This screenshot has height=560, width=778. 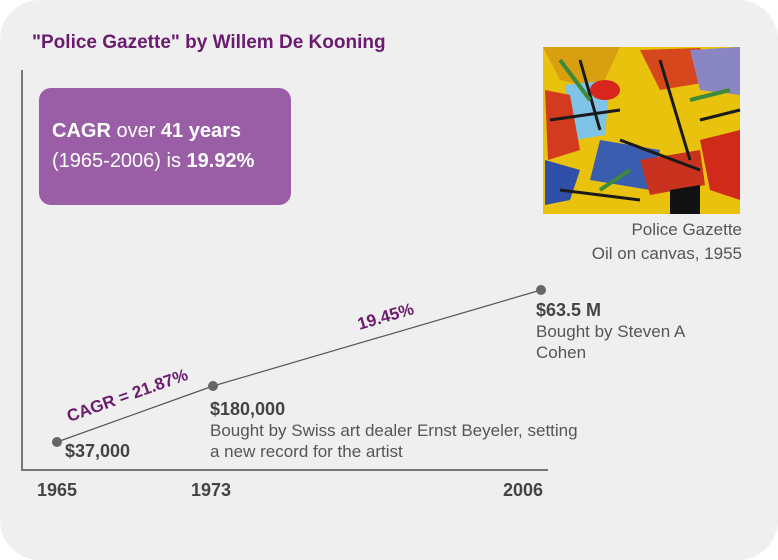 What do you see at coordinates (610, 342) in the screenshot?
I see `point-note: Bought by Steven A Cohen` at bounding box center [610, 342].